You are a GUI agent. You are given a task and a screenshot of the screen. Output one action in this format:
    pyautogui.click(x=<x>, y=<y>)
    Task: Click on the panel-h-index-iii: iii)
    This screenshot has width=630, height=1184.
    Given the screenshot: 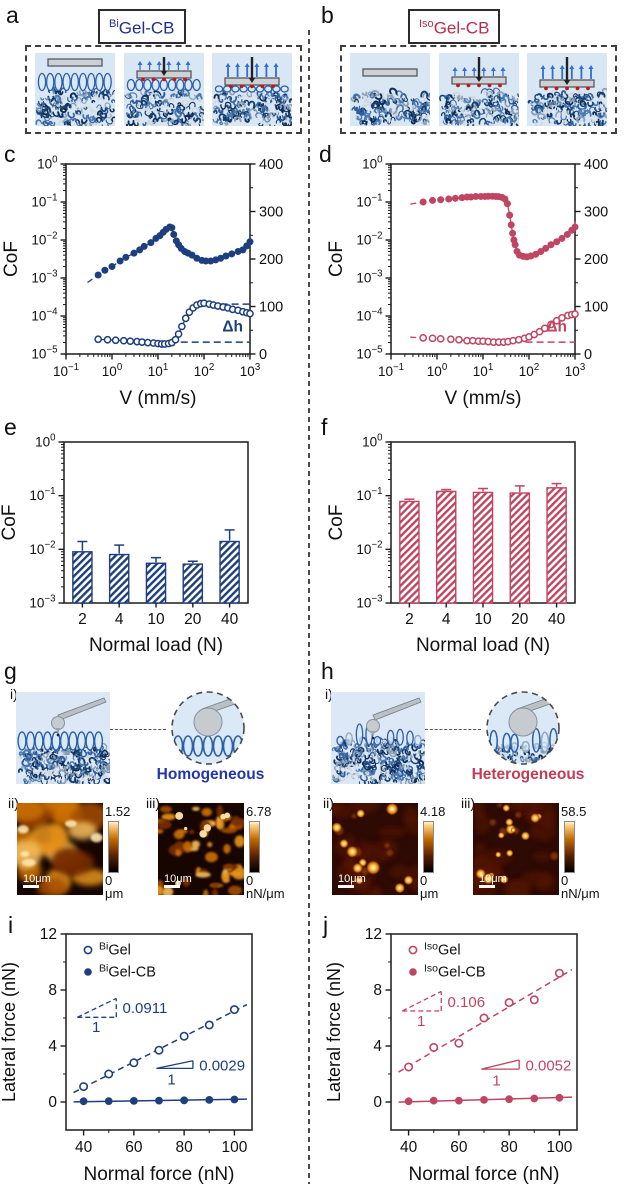 What is the action you would take?
    pyautogui.click(x=468, y=803)
    